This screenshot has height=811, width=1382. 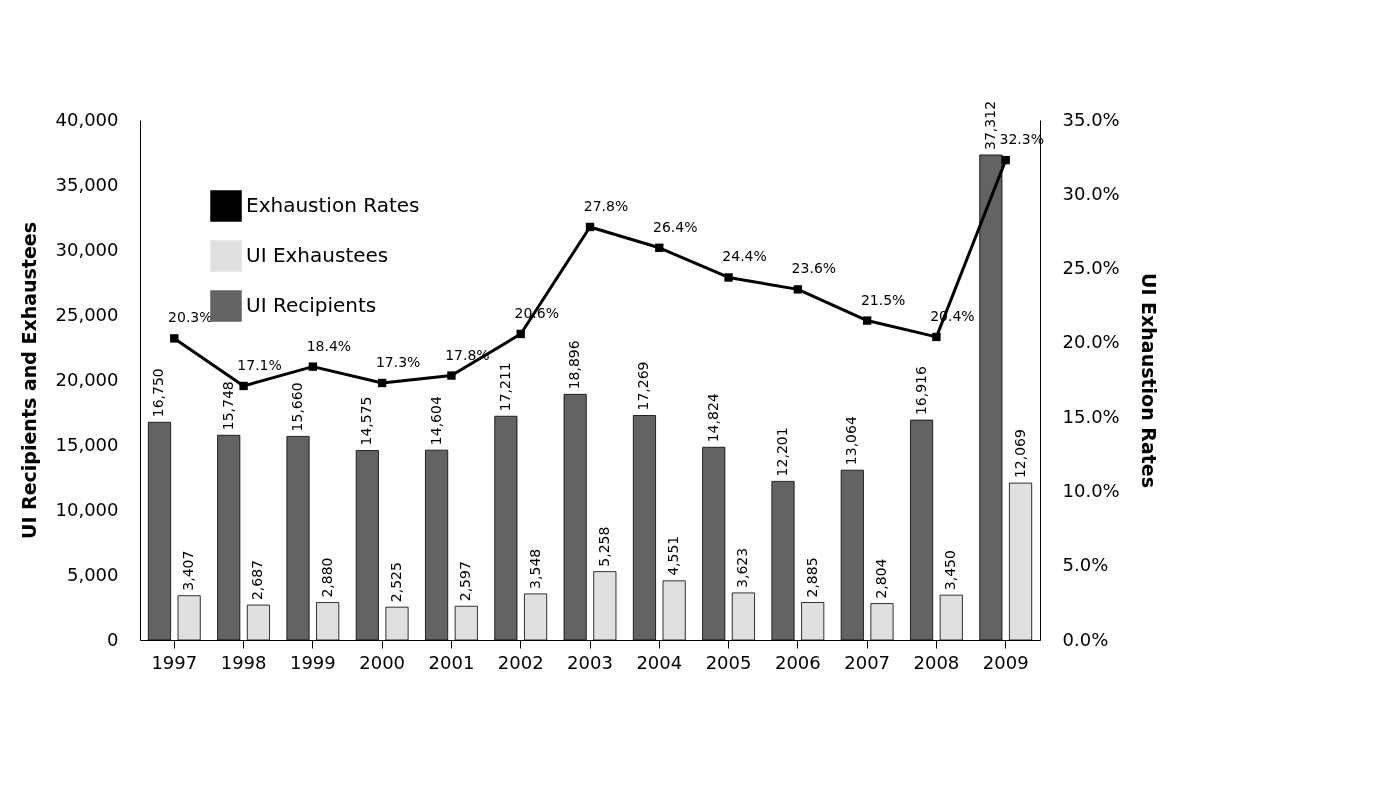 What do you see at coordinates (1019, 454) in the screenshot?
I see `data-label: 12,069` at bounding box center [1019, 454].